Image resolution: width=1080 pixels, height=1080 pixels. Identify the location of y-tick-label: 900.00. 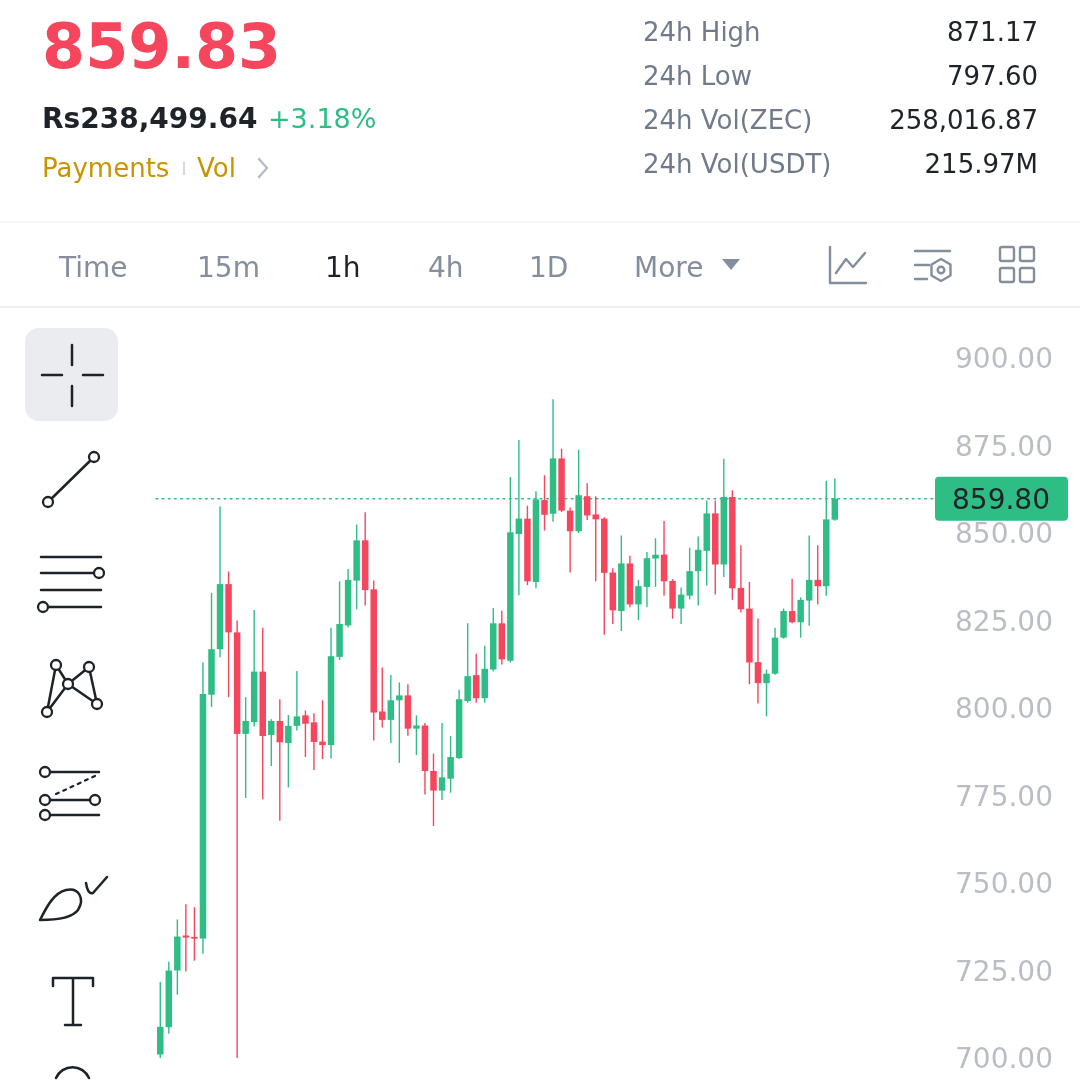
(1004, 358).